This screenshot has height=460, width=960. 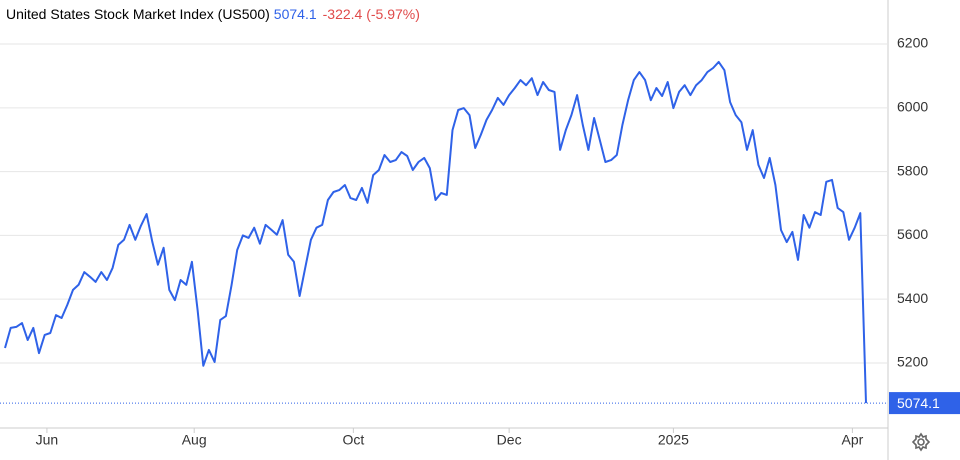 I want to click on chart-title: United States Stock Market Index (US500), so click(x=138, y=14).